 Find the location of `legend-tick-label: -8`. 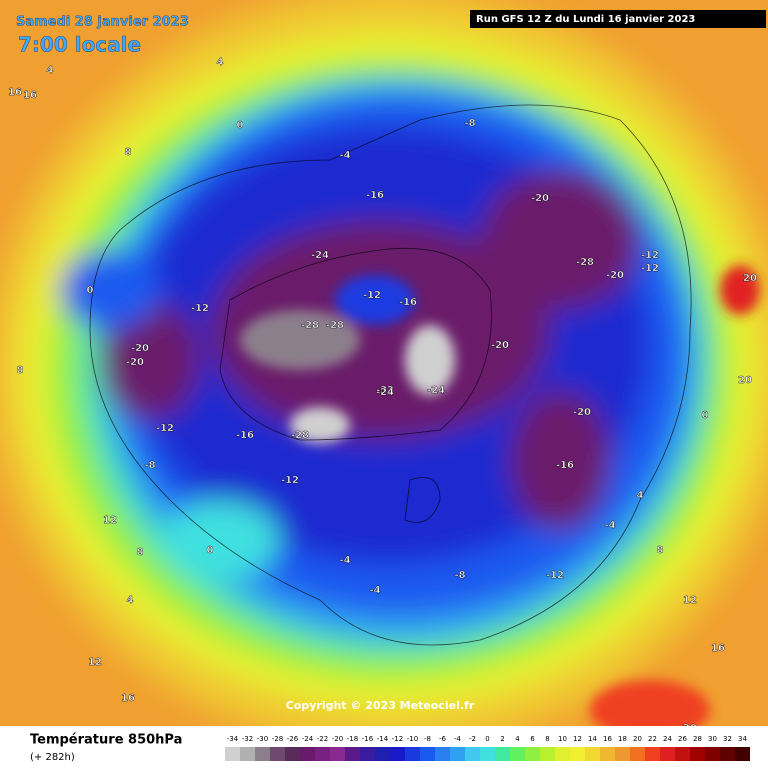

legend-tick-label: -8 is located at coordinates (427, 739).